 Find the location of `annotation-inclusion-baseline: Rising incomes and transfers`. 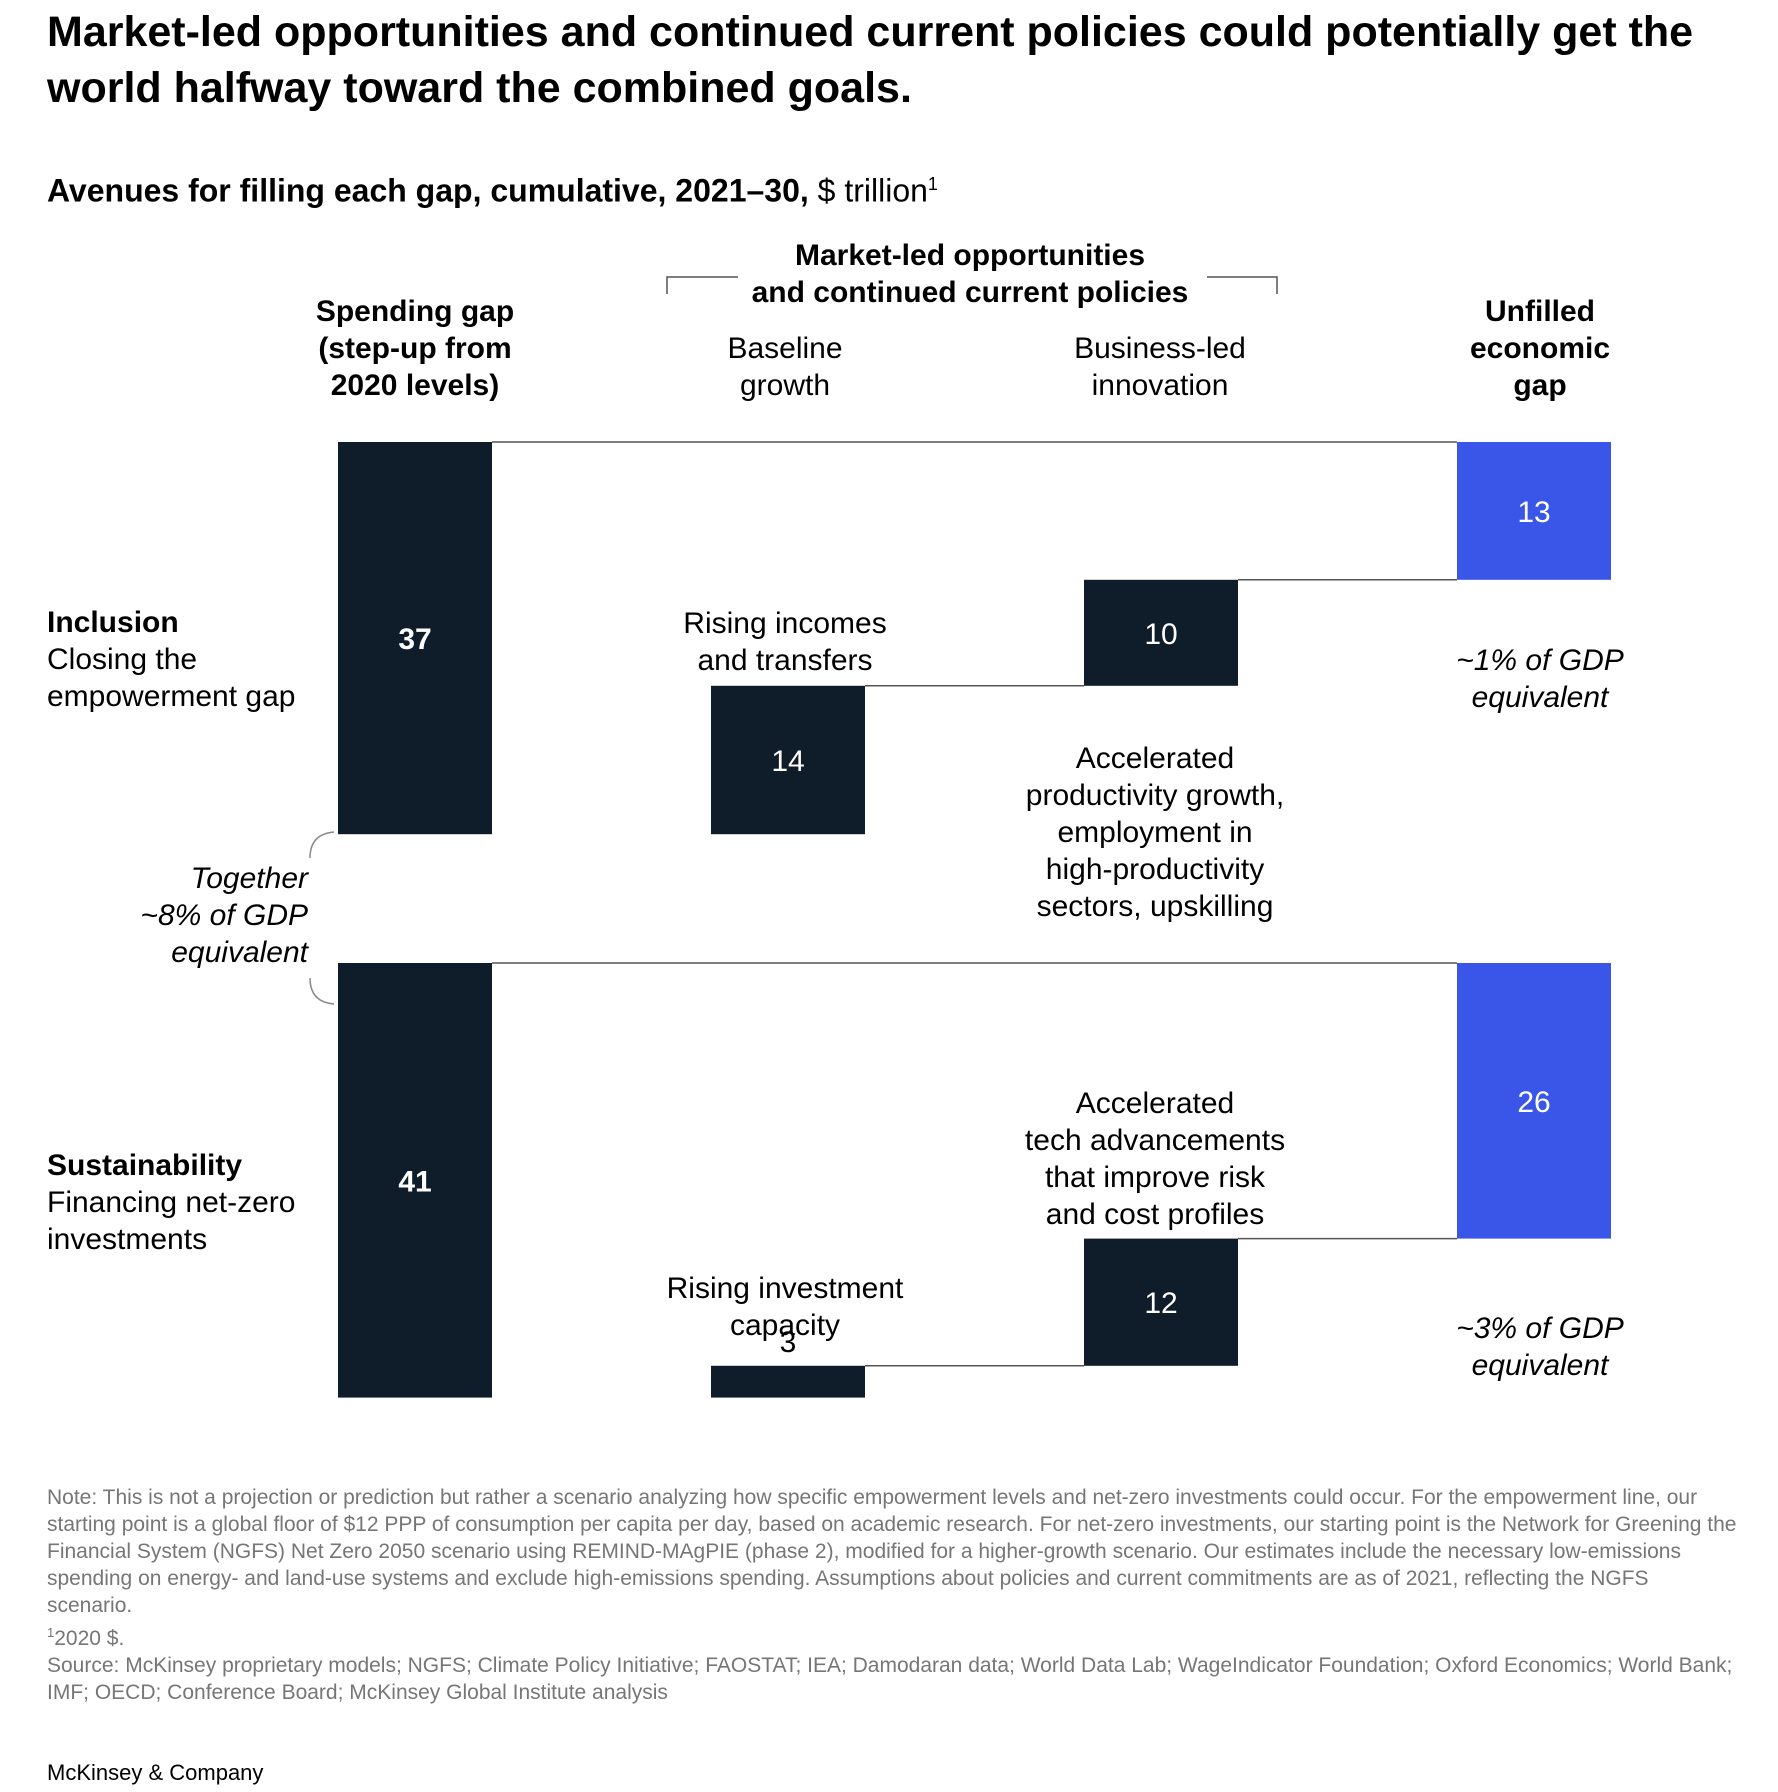

annotation-inclusion-baseline: Rising incomes and transfers is located at coordinates (785, 642).